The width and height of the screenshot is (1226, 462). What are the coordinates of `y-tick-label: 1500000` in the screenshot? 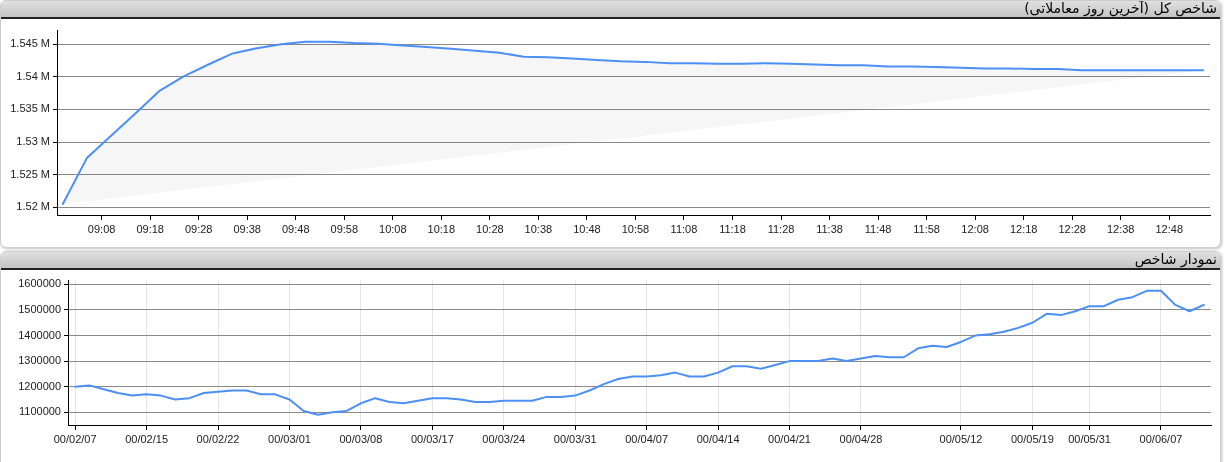 It's located at (39, 309).